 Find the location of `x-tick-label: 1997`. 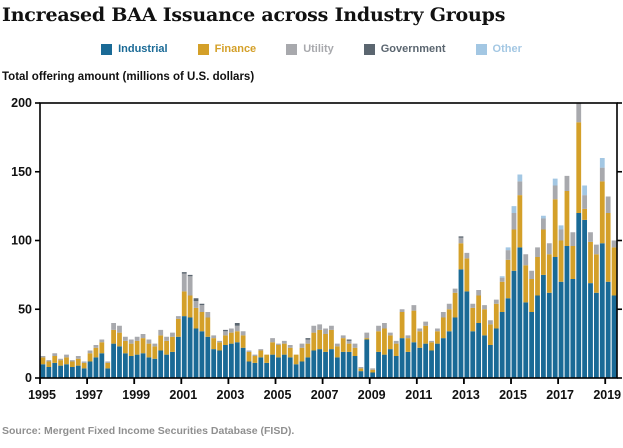

x-tick-label: 1997 is located at coordinates (89, 395).